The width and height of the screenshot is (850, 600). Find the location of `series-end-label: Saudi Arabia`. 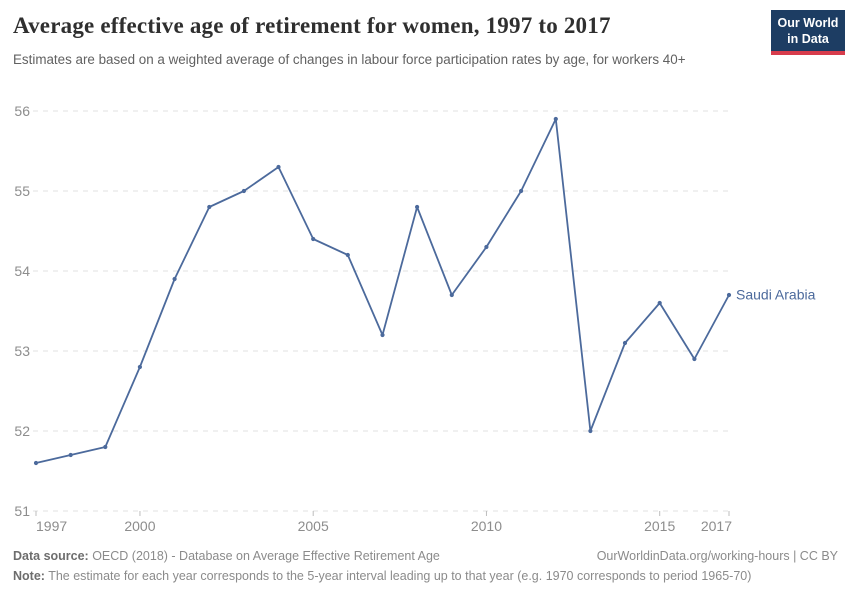

series-end-label: Saudi Arabia is located at coordinates (776, 295).